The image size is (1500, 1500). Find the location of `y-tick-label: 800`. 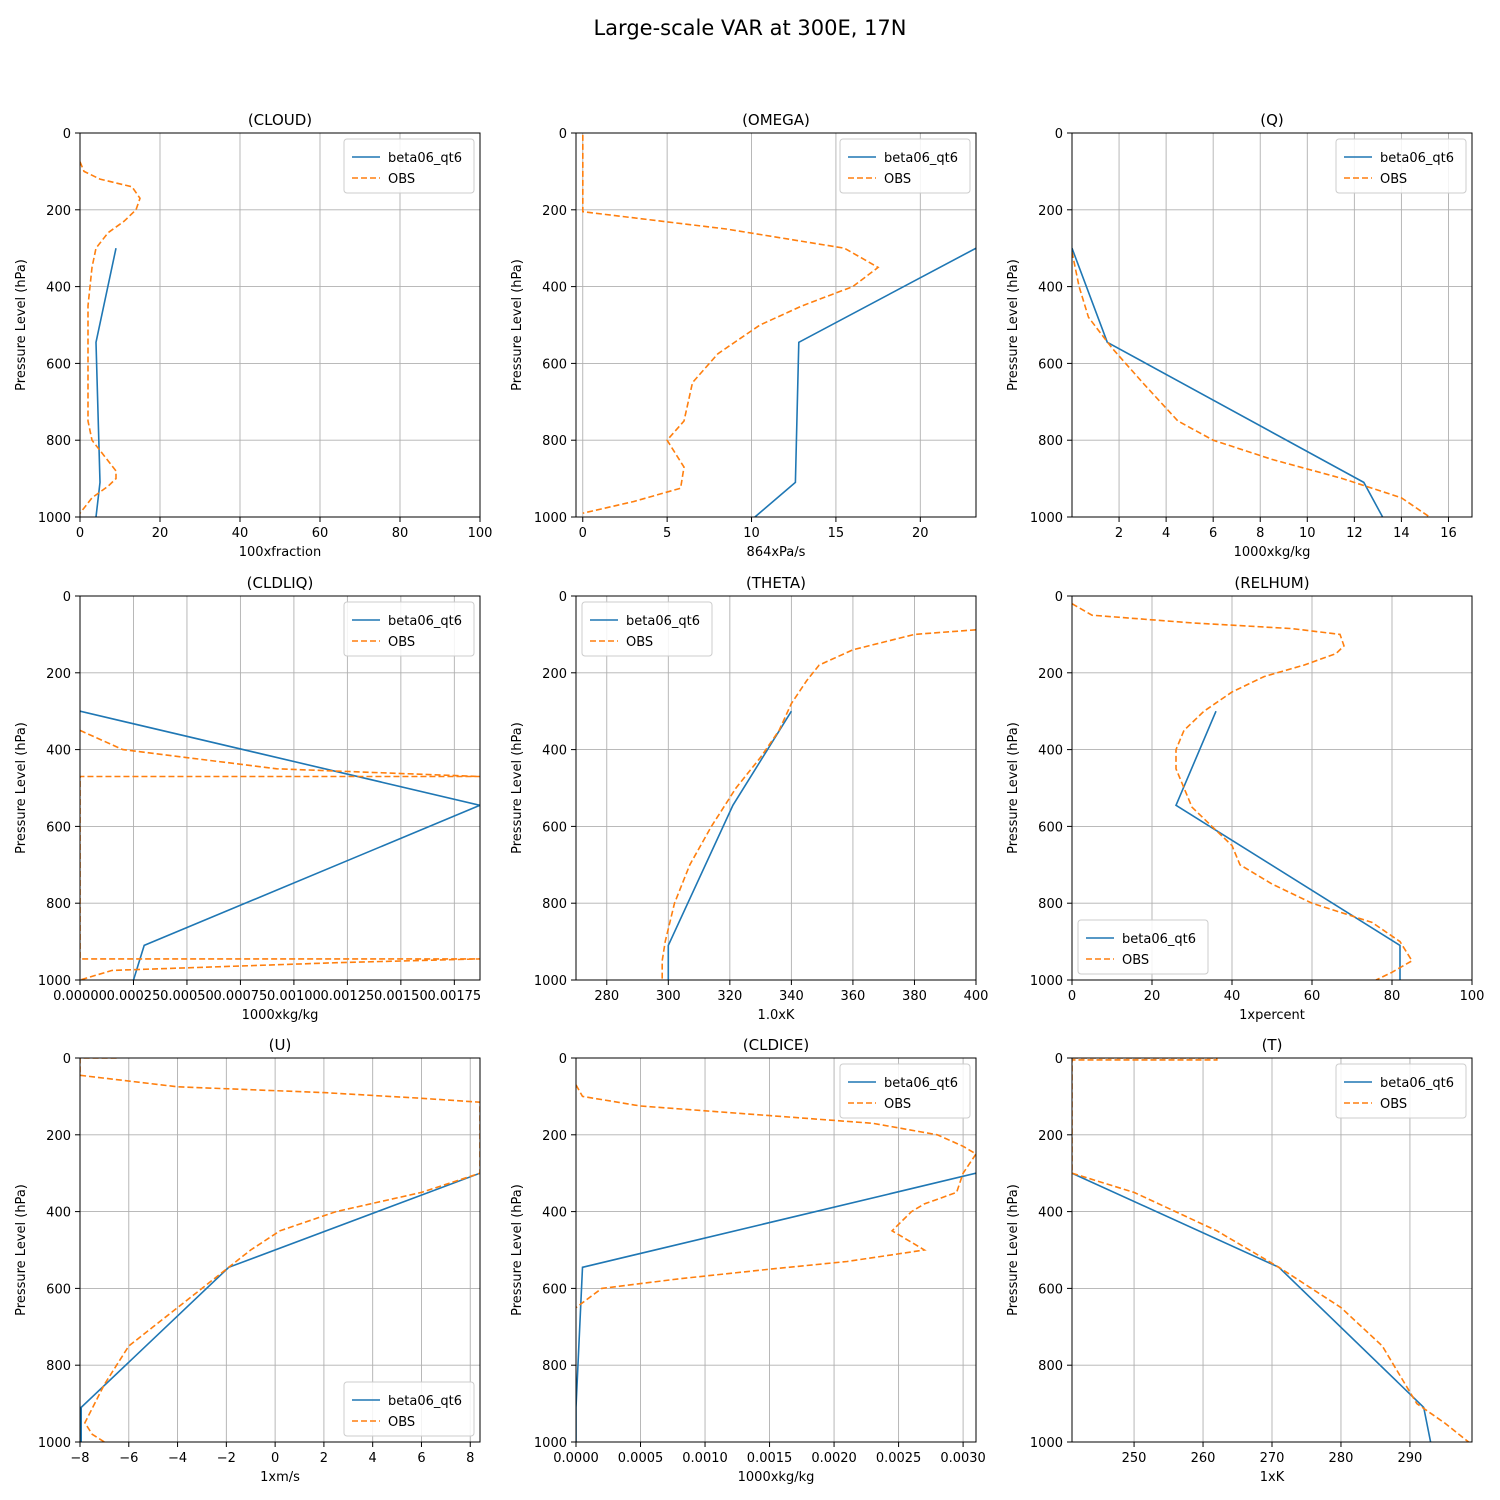

y-tick-label: 800 is located at coordinates (554, 904).